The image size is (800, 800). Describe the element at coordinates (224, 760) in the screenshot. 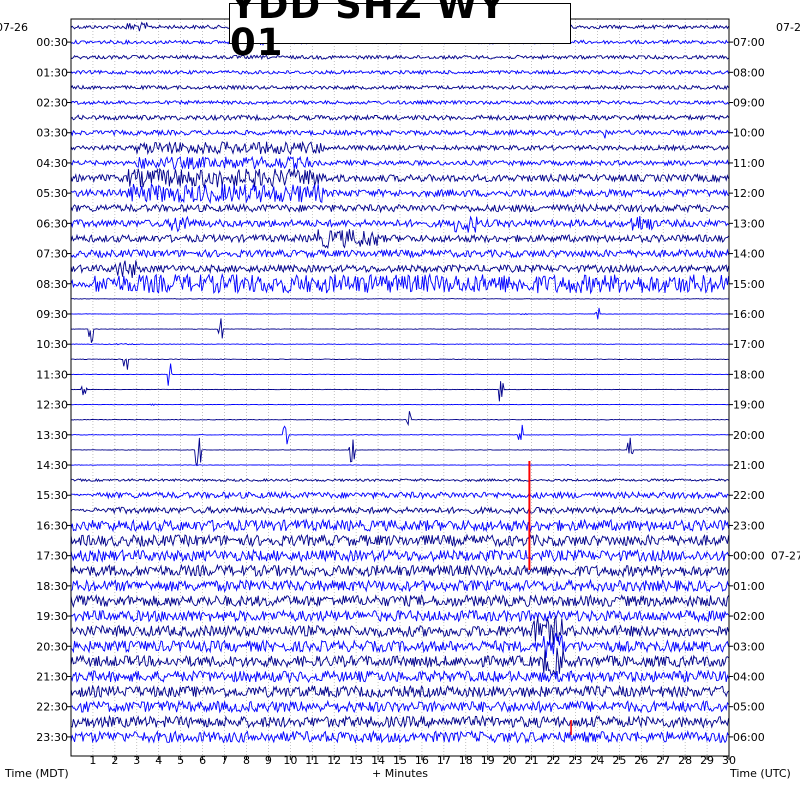

I see `x-tick-label: 7` at that location.